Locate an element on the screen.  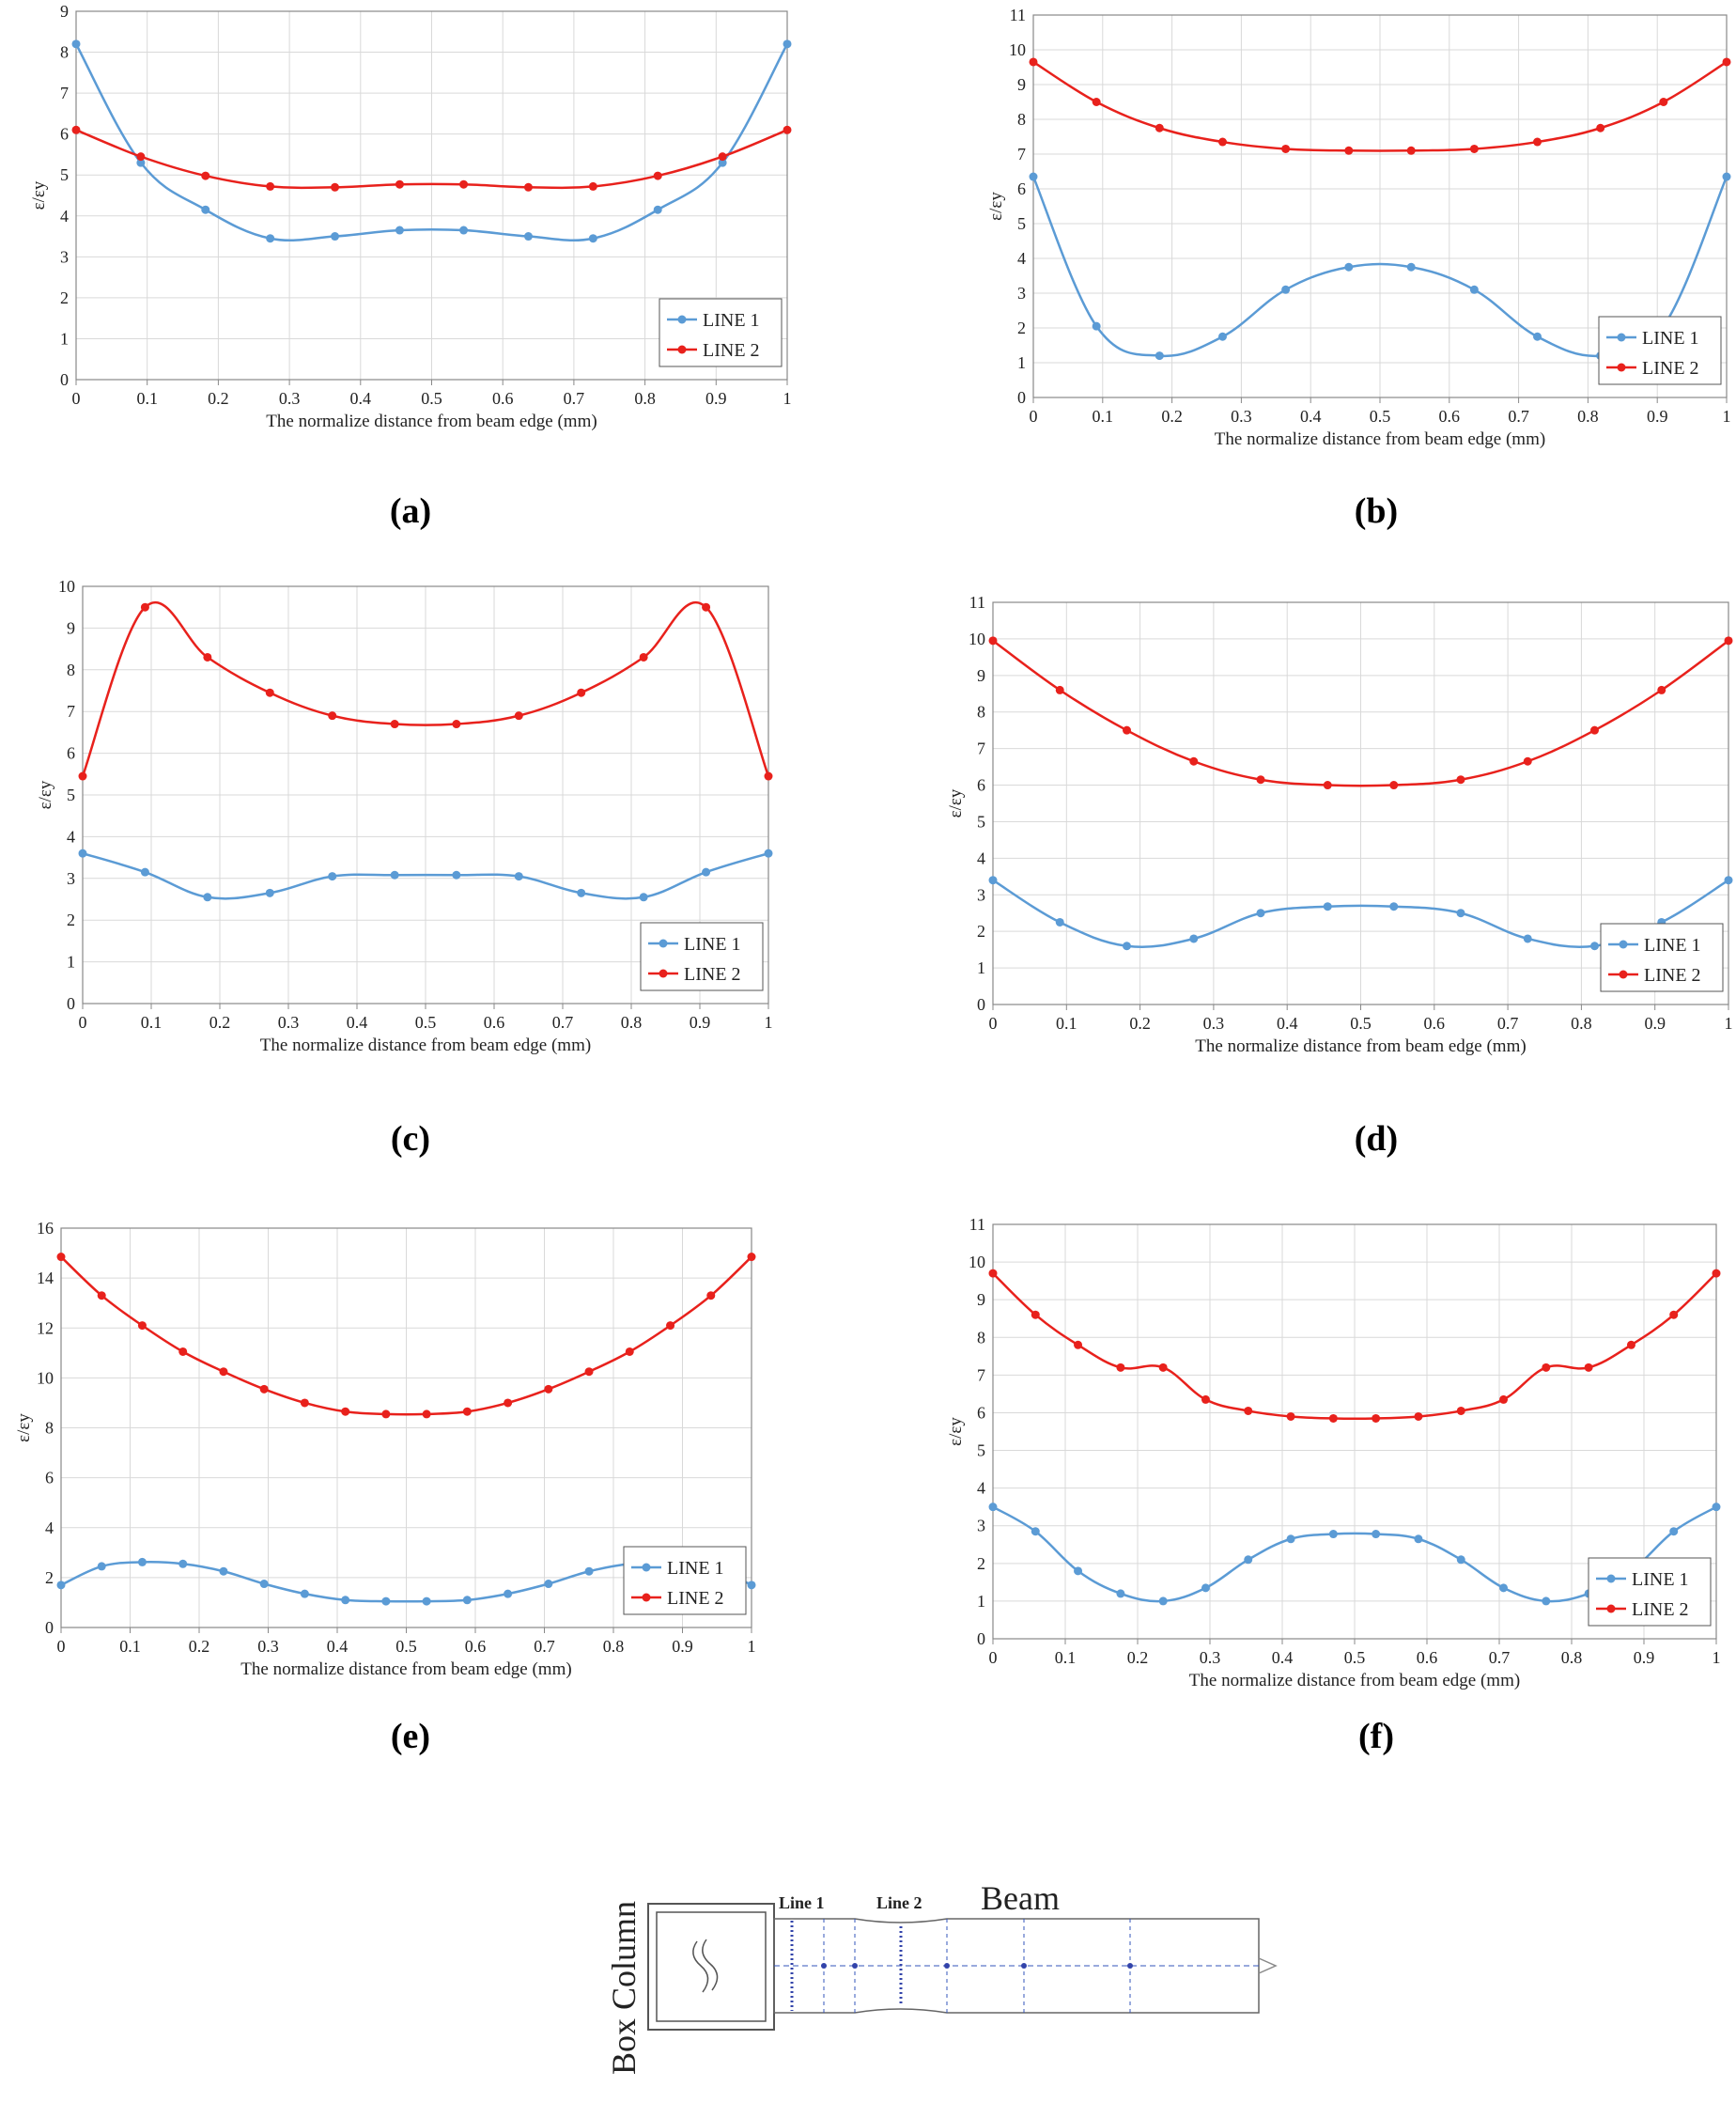
x-tick-label: 0.5 is located at coordinates (426, 1022).